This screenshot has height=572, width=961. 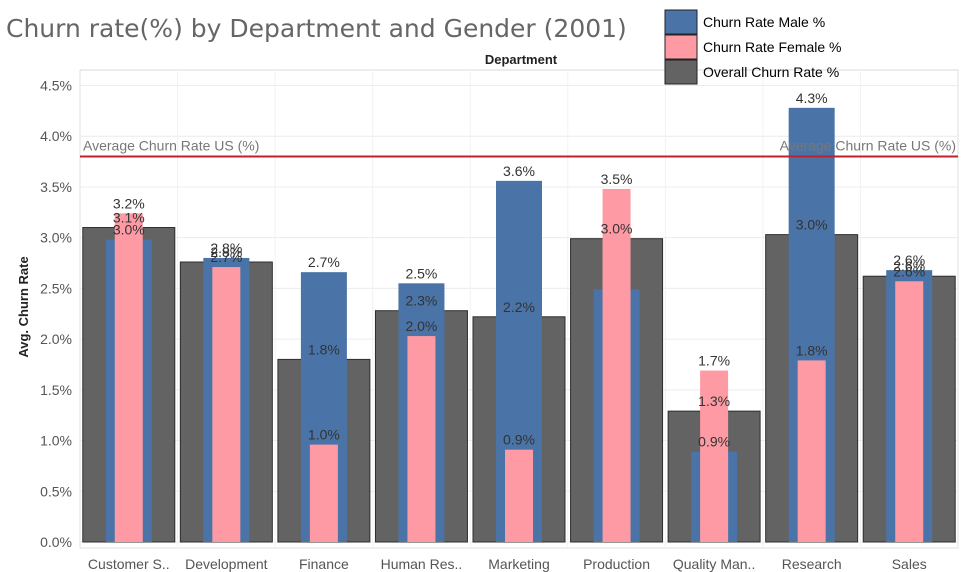 What do you see at coordinates (421, 326) in the screenshot?
I see `data-label: 2.0%` at bounding box center [421, 326].